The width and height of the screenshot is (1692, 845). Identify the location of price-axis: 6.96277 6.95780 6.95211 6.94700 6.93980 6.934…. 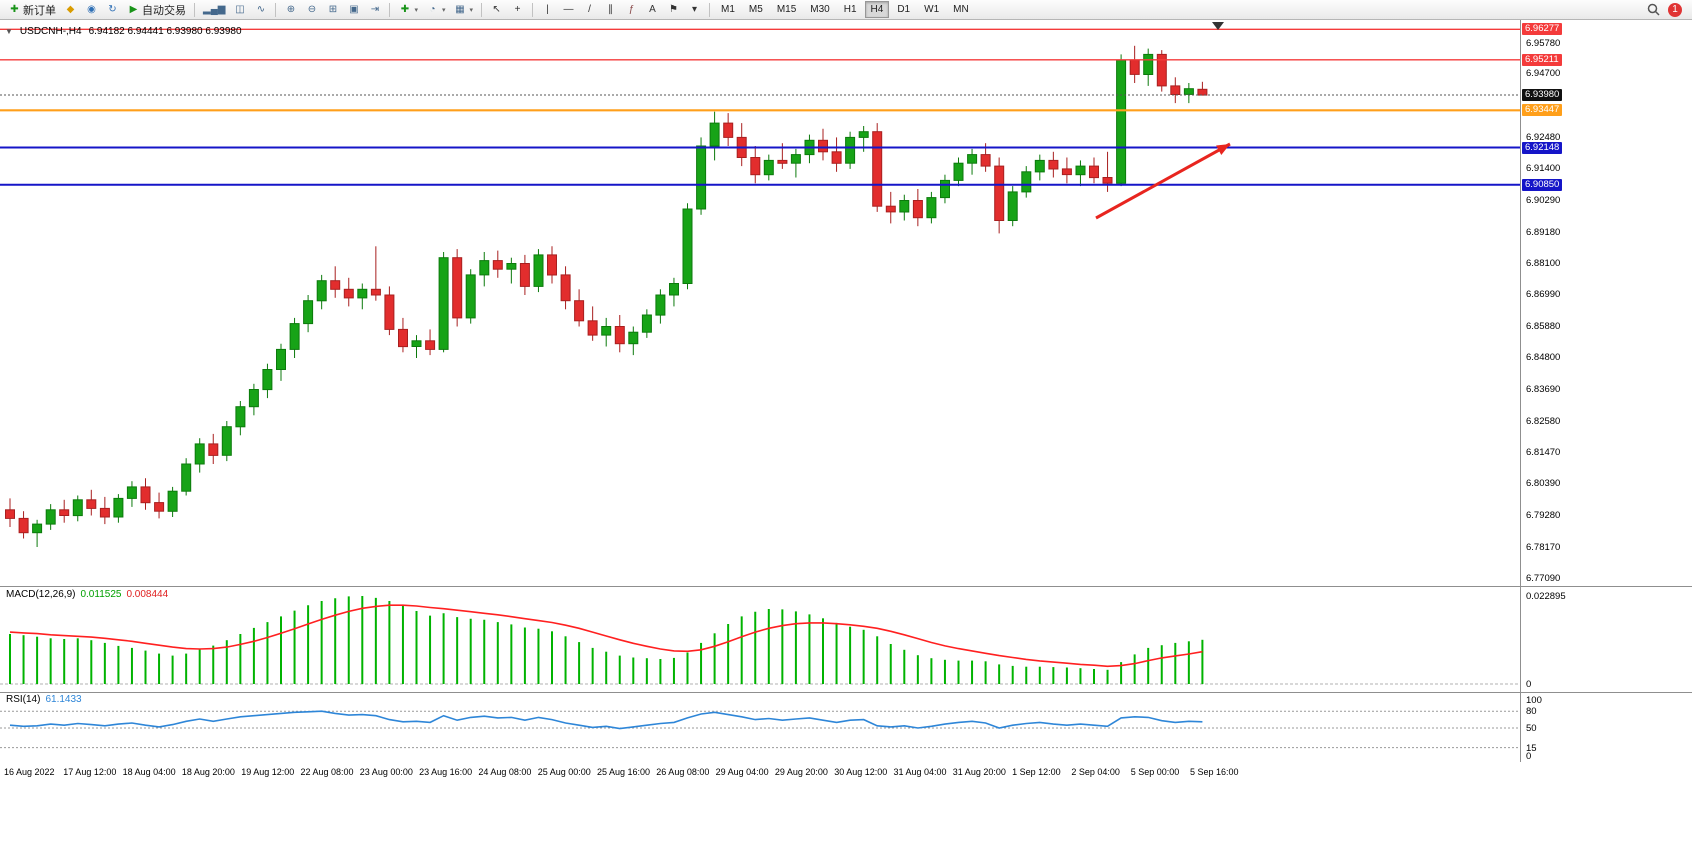
(1606, 422).